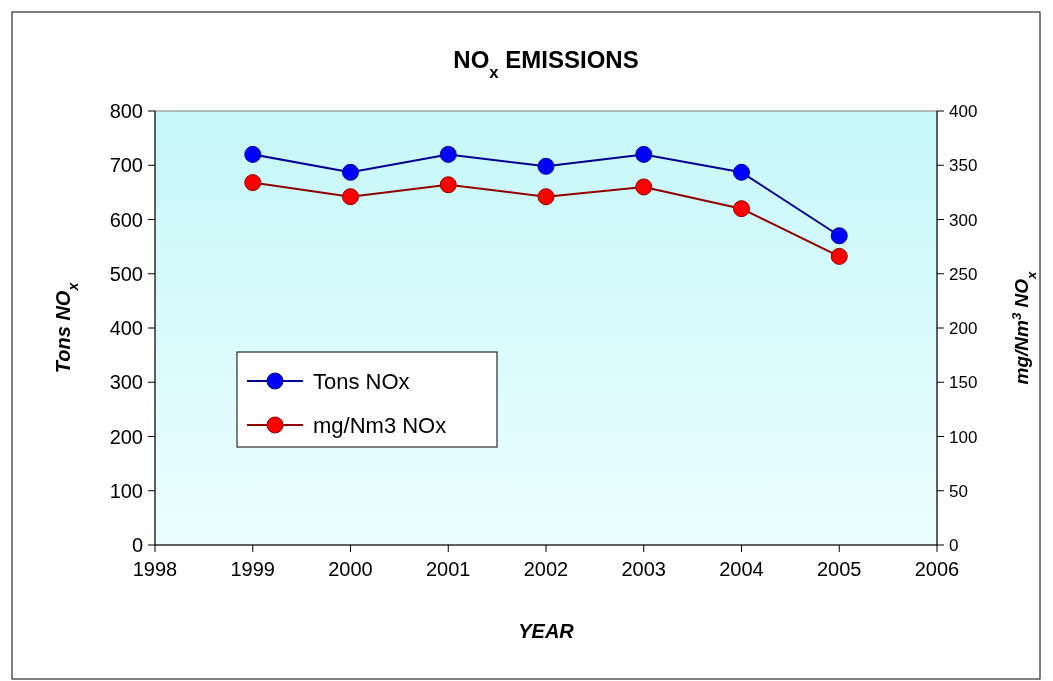  Describe the element at coordinates (643, 569) in the screenshot. I see `x-tick-label: 2003` at that location.